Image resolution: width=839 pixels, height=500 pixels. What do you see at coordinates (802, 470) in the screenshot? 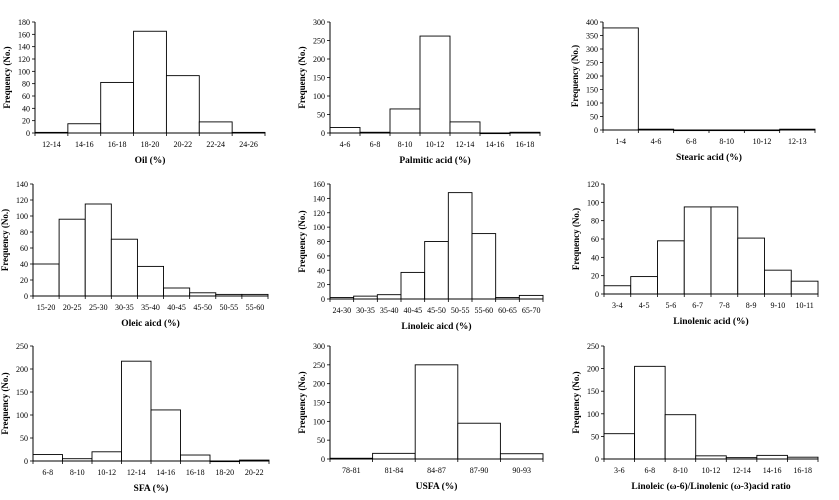
I see `x-tick-label: 16-18` at bounding box center [802, 470].